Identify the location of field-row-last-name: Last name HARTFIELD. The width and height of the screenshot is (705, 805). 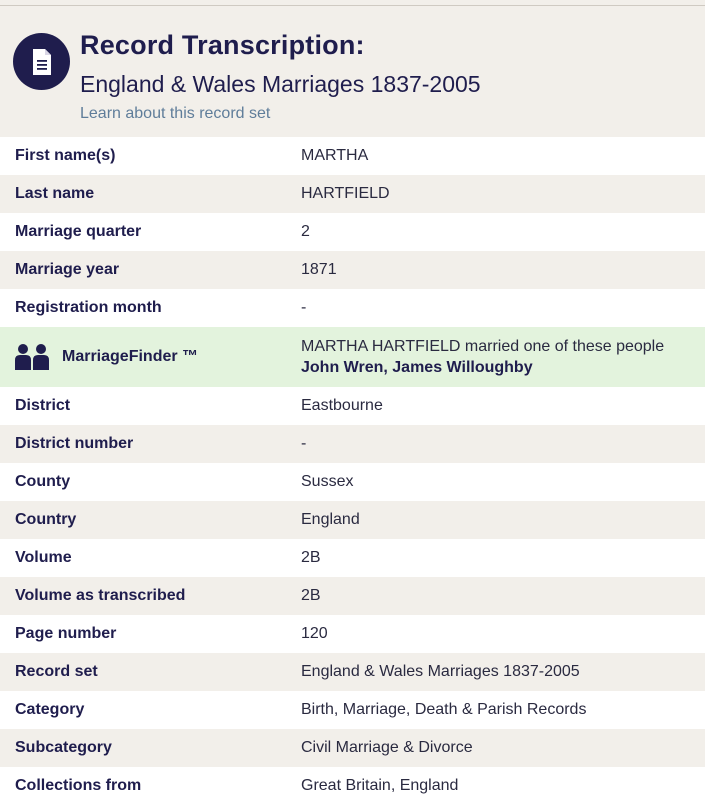
(352, 194).